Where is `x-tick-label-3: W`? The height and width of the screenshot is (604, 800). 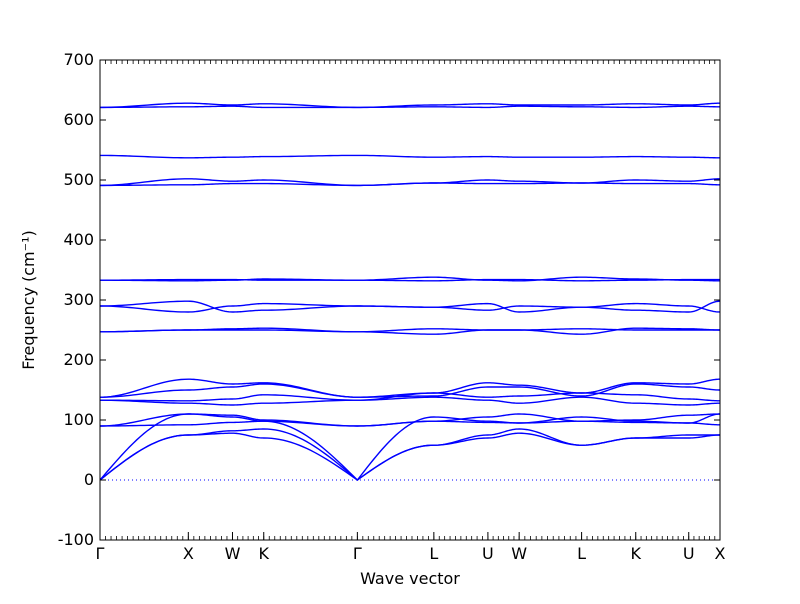
x-tick-label-3: W is located at coordinates (233, 553).